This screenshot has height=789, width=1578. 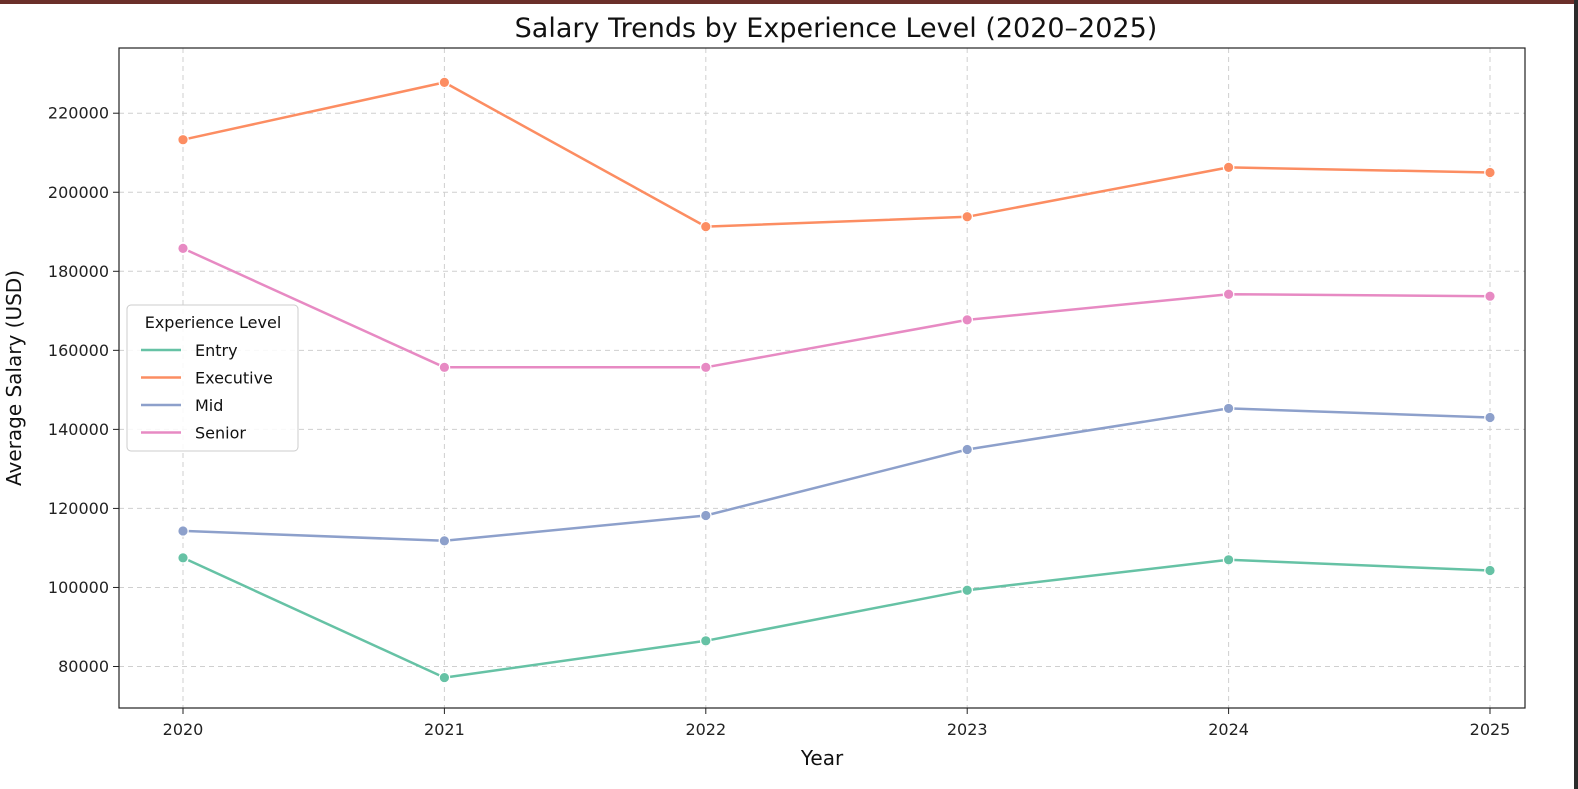 What do you see at coordinates (967, 729) in the screenshot?
I see `x-tick-label: 2023` at bounding box center [967, 729].